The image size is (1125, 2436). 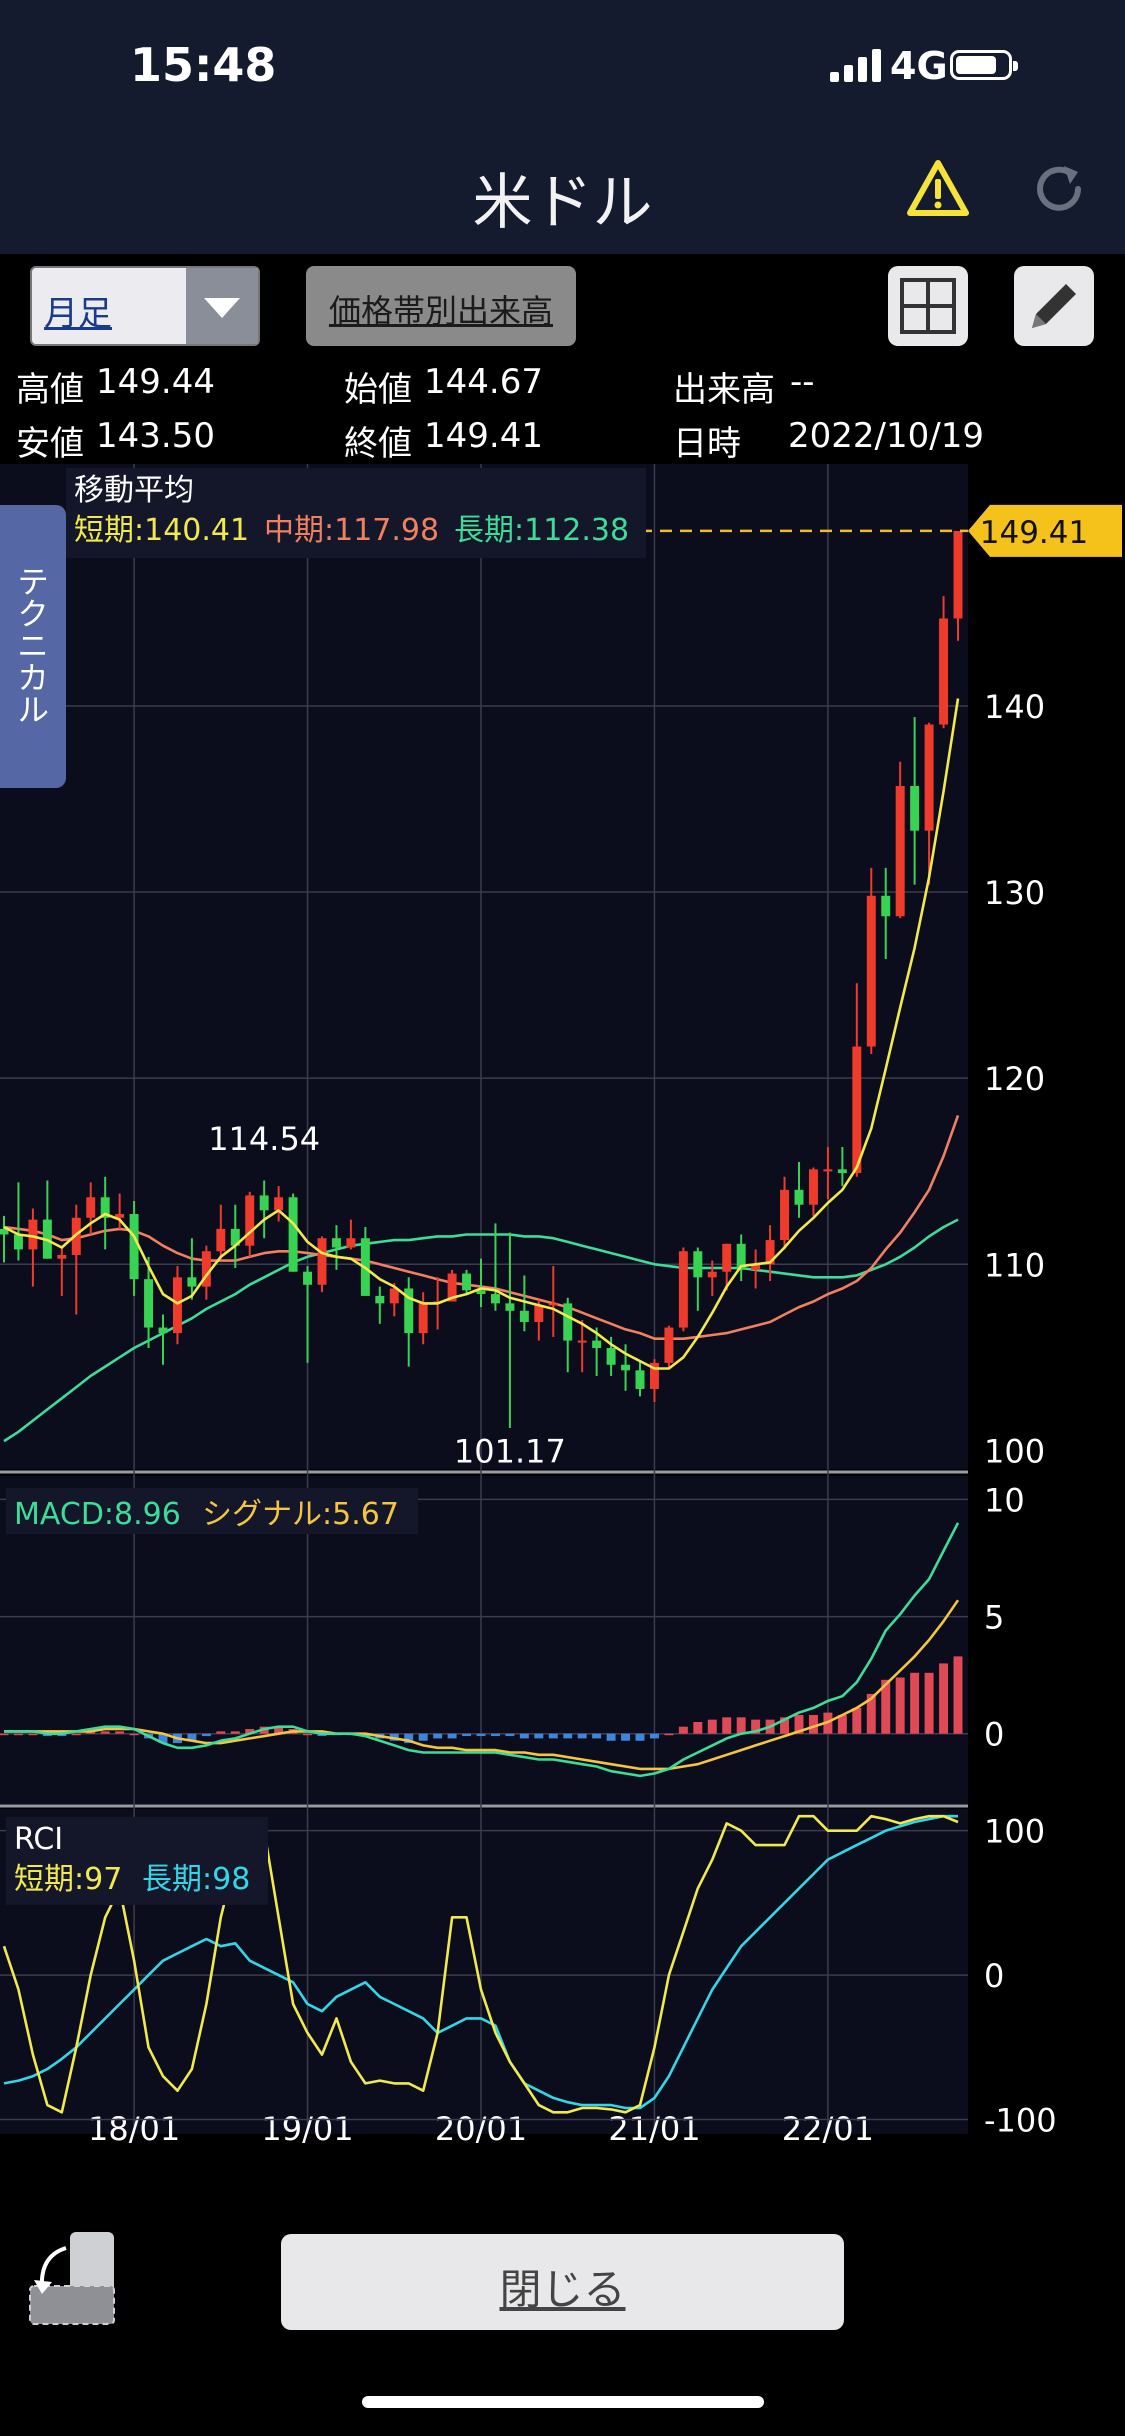 What do you see at coordinates (1014, 893) in the screenshot?
I see `y-tick-label: 130` at bounding box center [1014, 893].